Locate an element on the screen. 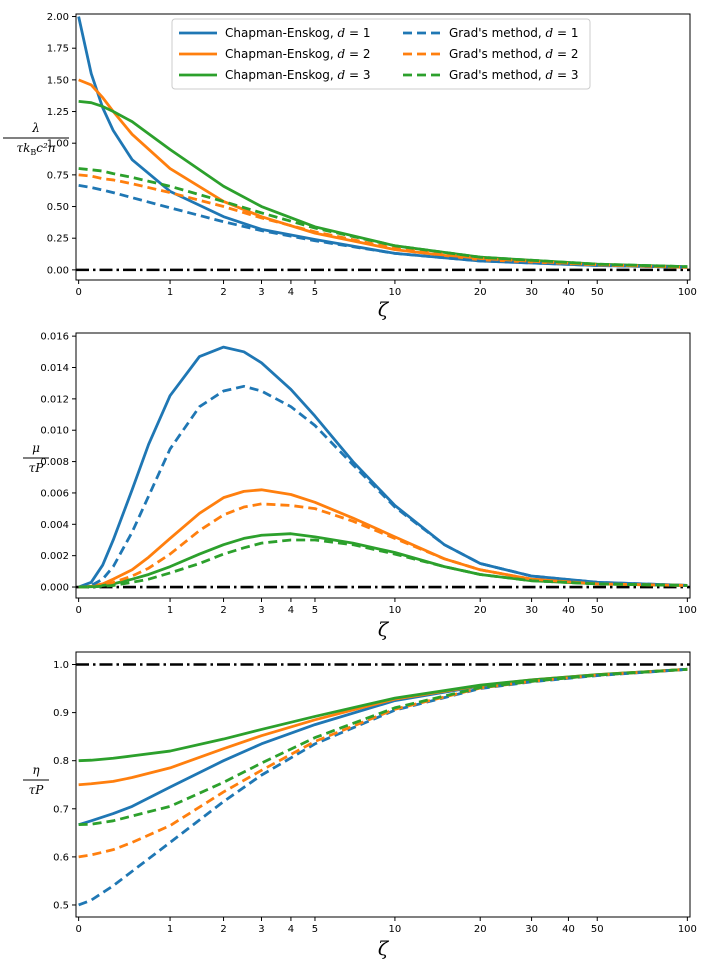  legend-entry: Grad's method, d = 2 is located at coordinates (491, 54).